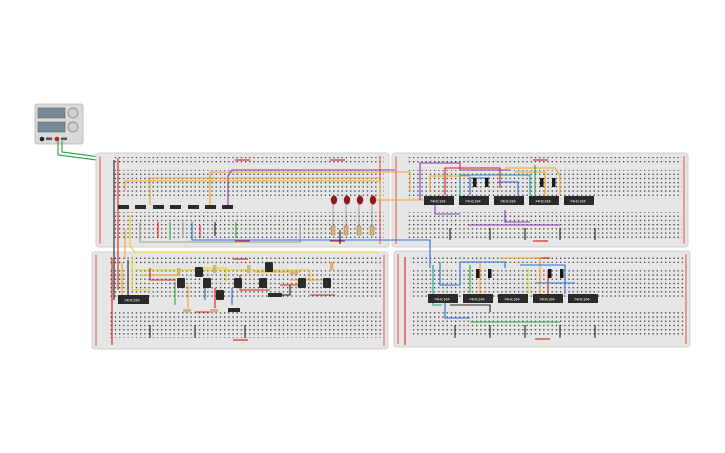 This screenshot has width=725, height=453. I want to click on chips-top-right: 74HC164 74HC164 74HC164 74HC164 74HC164, so click(509, 191).